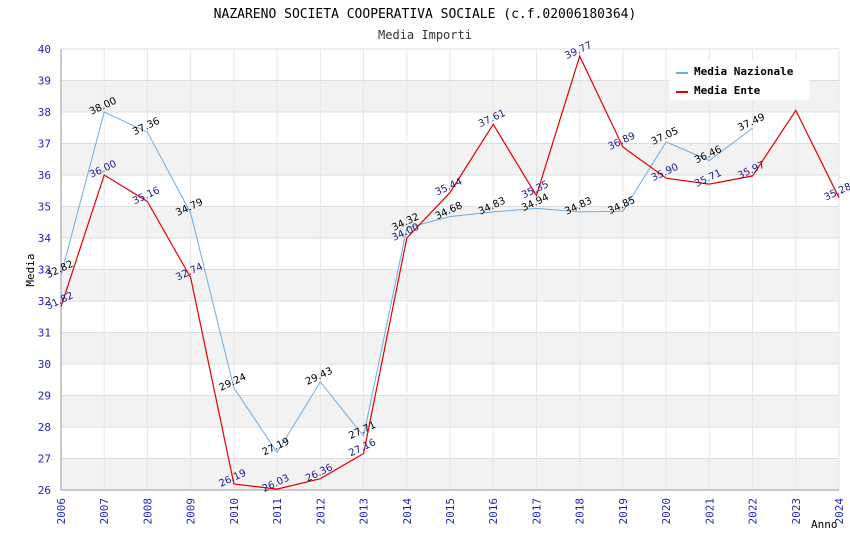 The width and height of the screenshot is (850, 554). I want to click on y-tick-label: 34, so click(45, 238).